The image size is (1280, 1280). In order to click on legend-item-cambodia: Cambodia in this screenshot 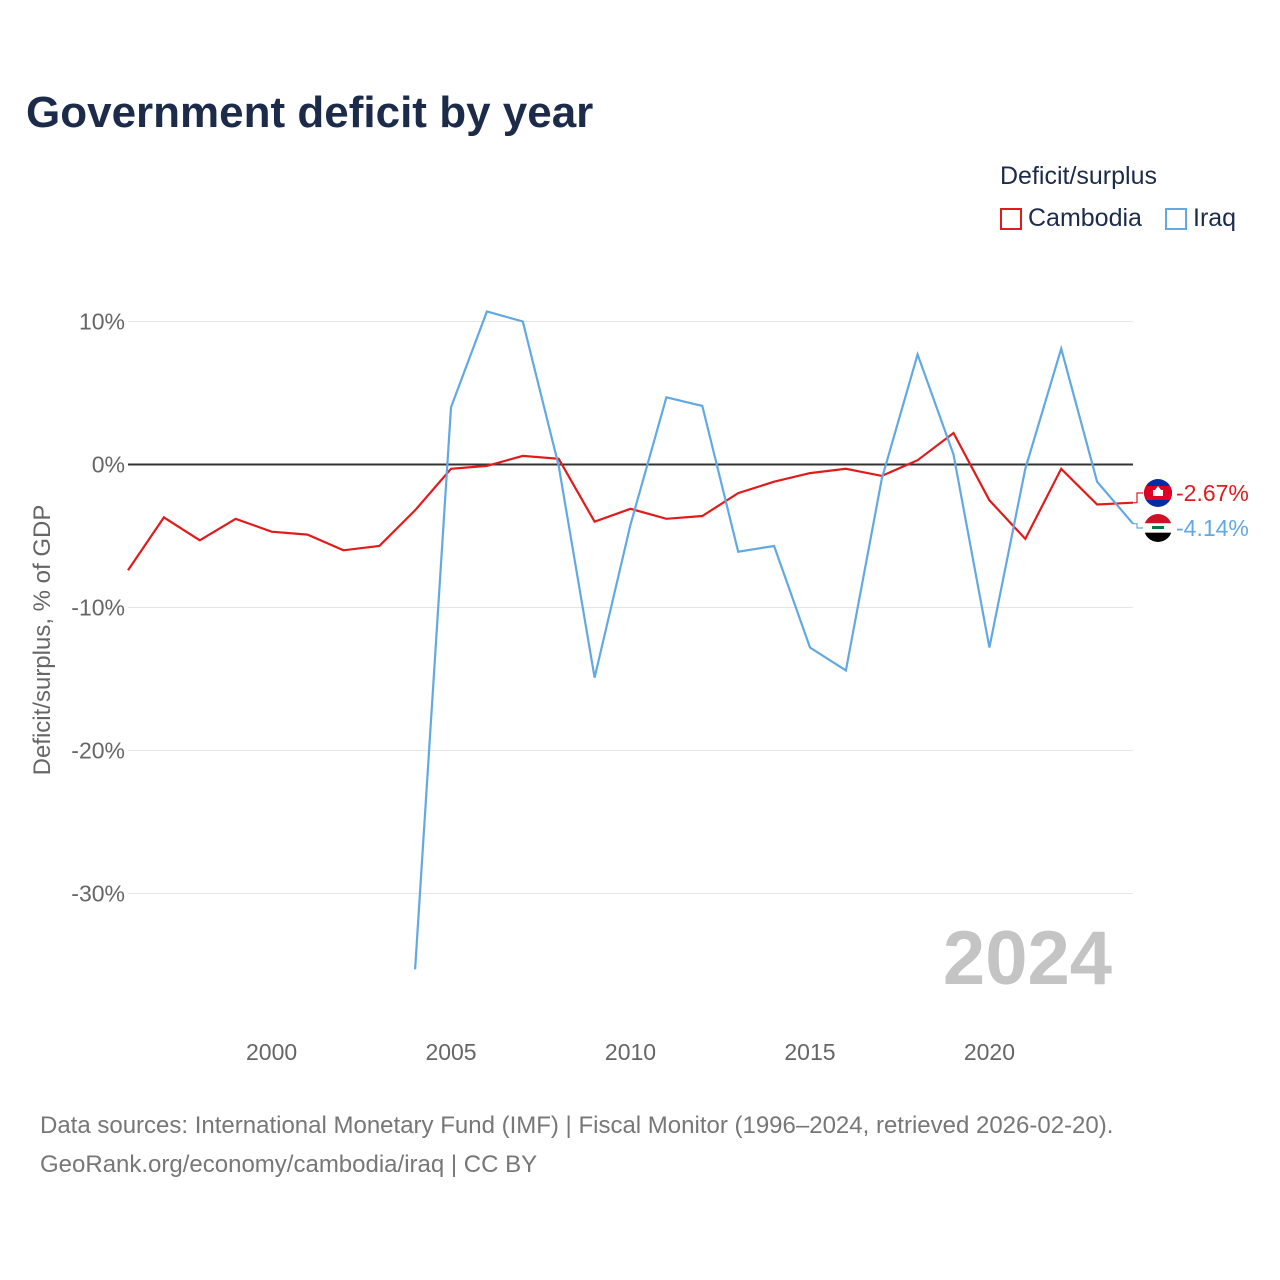, I will do `click(1071, 218)`.